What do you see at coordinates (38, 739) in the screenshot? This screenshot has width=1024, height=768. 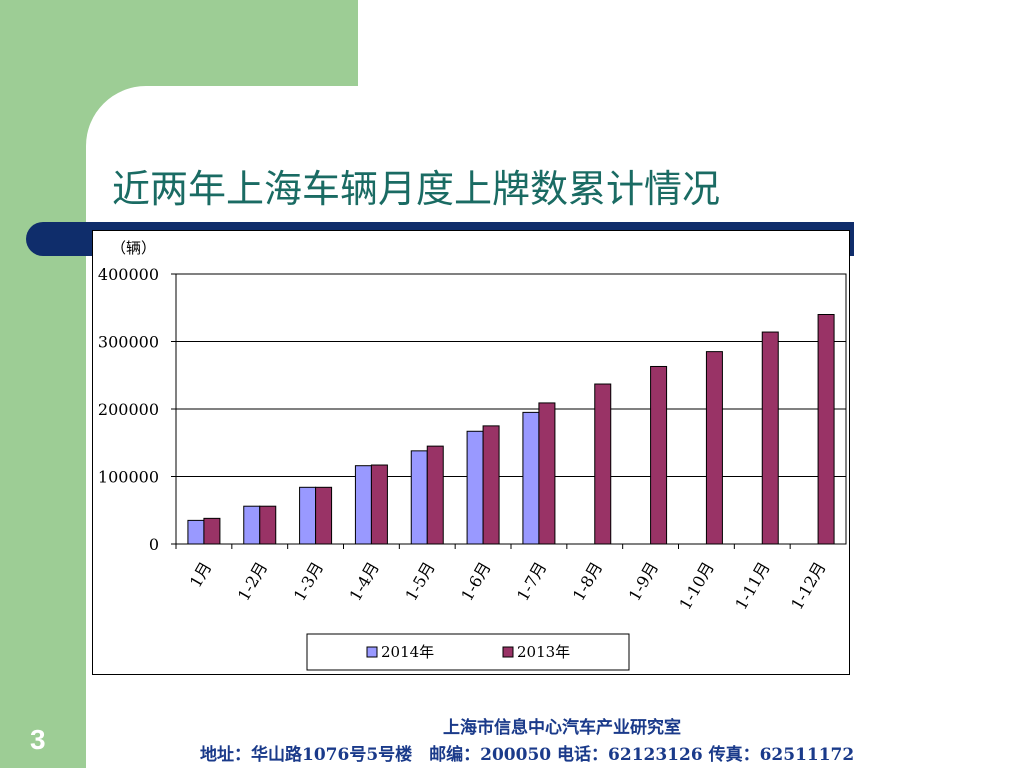 I see `page-number: 3` at bounding box center [38, 739].